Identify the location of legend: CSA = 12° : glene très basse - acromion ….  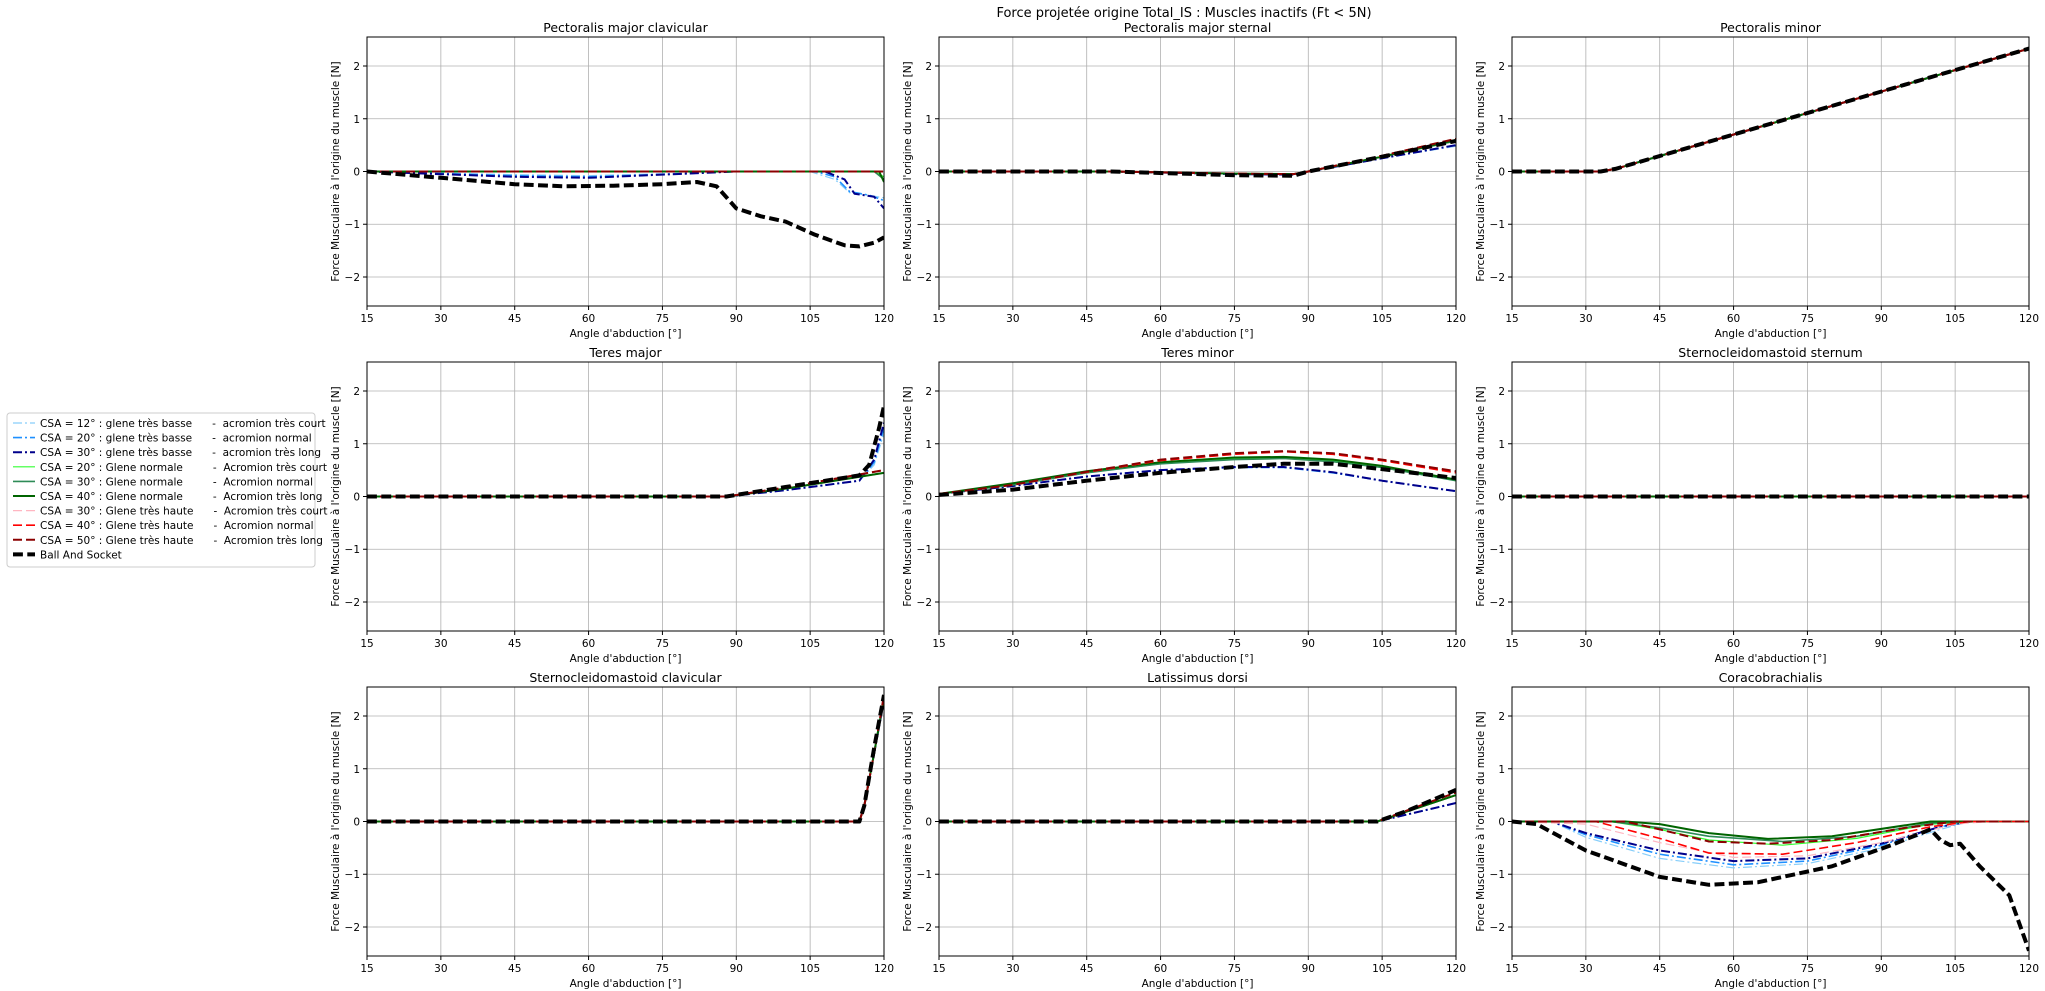
(167, 490).